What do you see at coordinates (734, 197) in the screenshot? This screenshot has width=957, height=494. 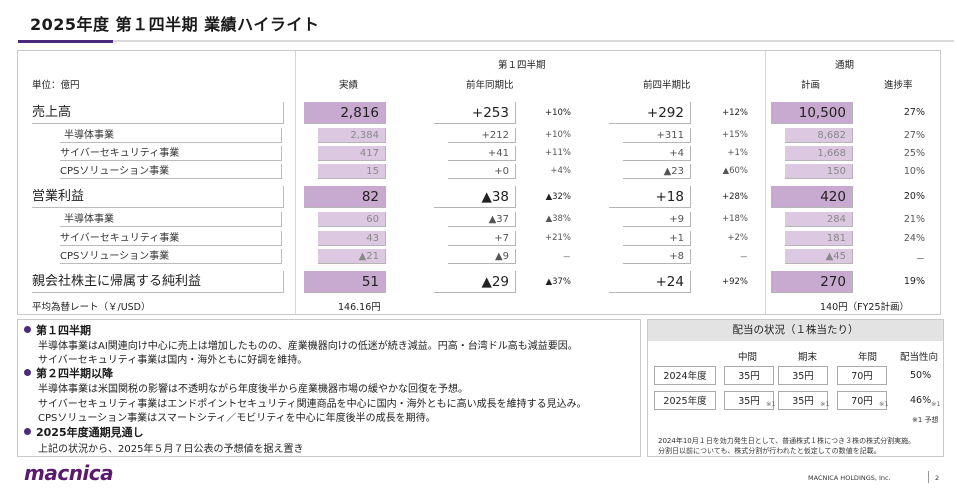 I see `qoq-pct: +28%` at bounding box center [734, 197].